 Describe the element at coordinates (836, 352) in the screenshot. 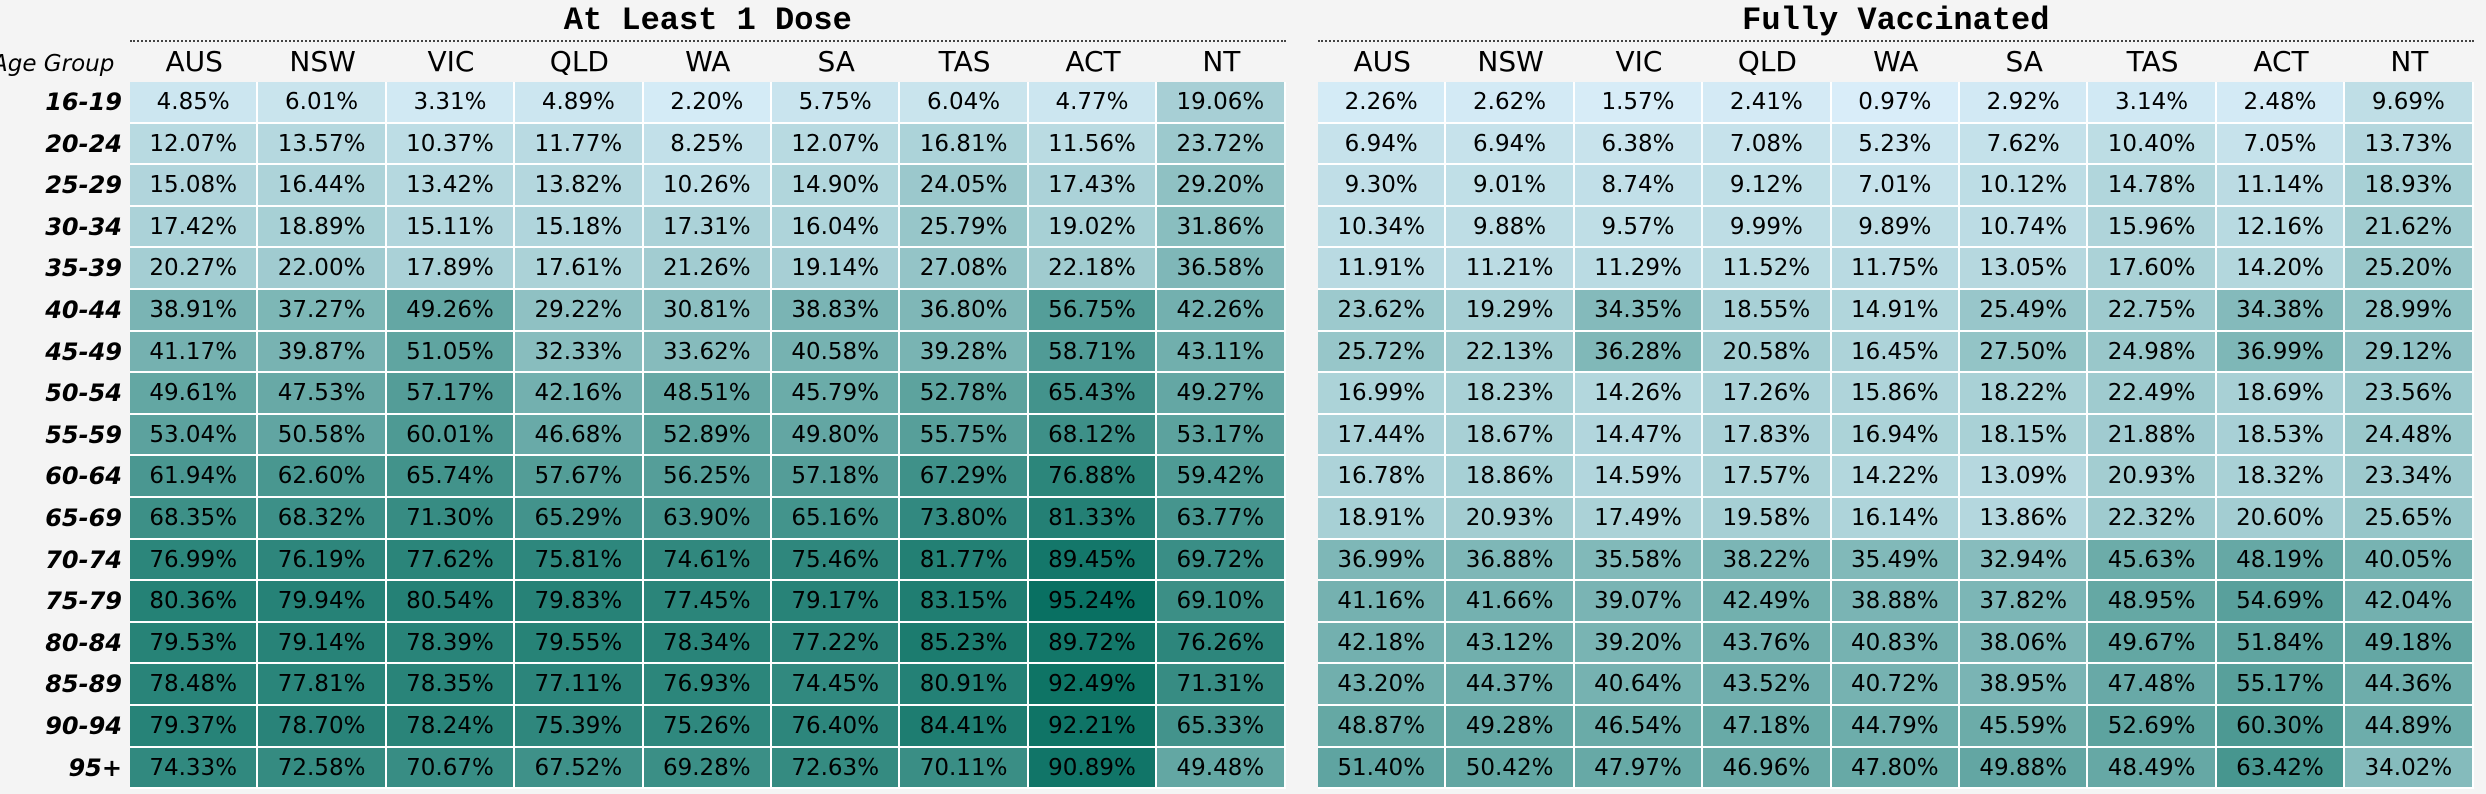

I see `heatmap-cell: 40.58%` at that location.